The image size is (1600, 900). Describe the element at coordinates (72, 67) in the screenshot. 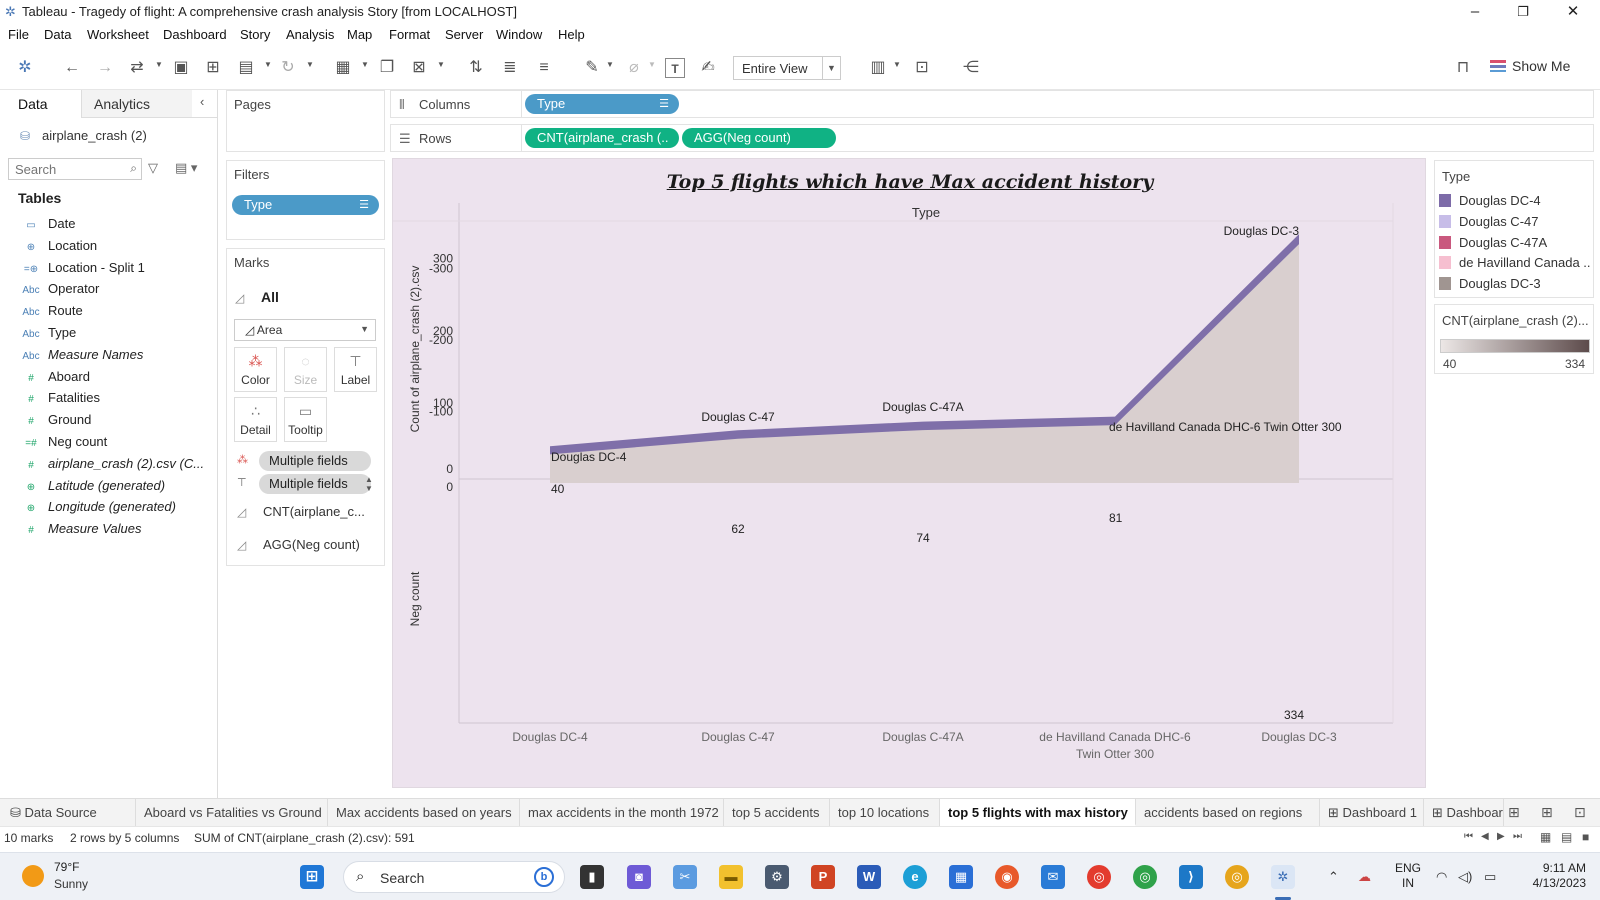

I see `undo-icon: ←` at that location.